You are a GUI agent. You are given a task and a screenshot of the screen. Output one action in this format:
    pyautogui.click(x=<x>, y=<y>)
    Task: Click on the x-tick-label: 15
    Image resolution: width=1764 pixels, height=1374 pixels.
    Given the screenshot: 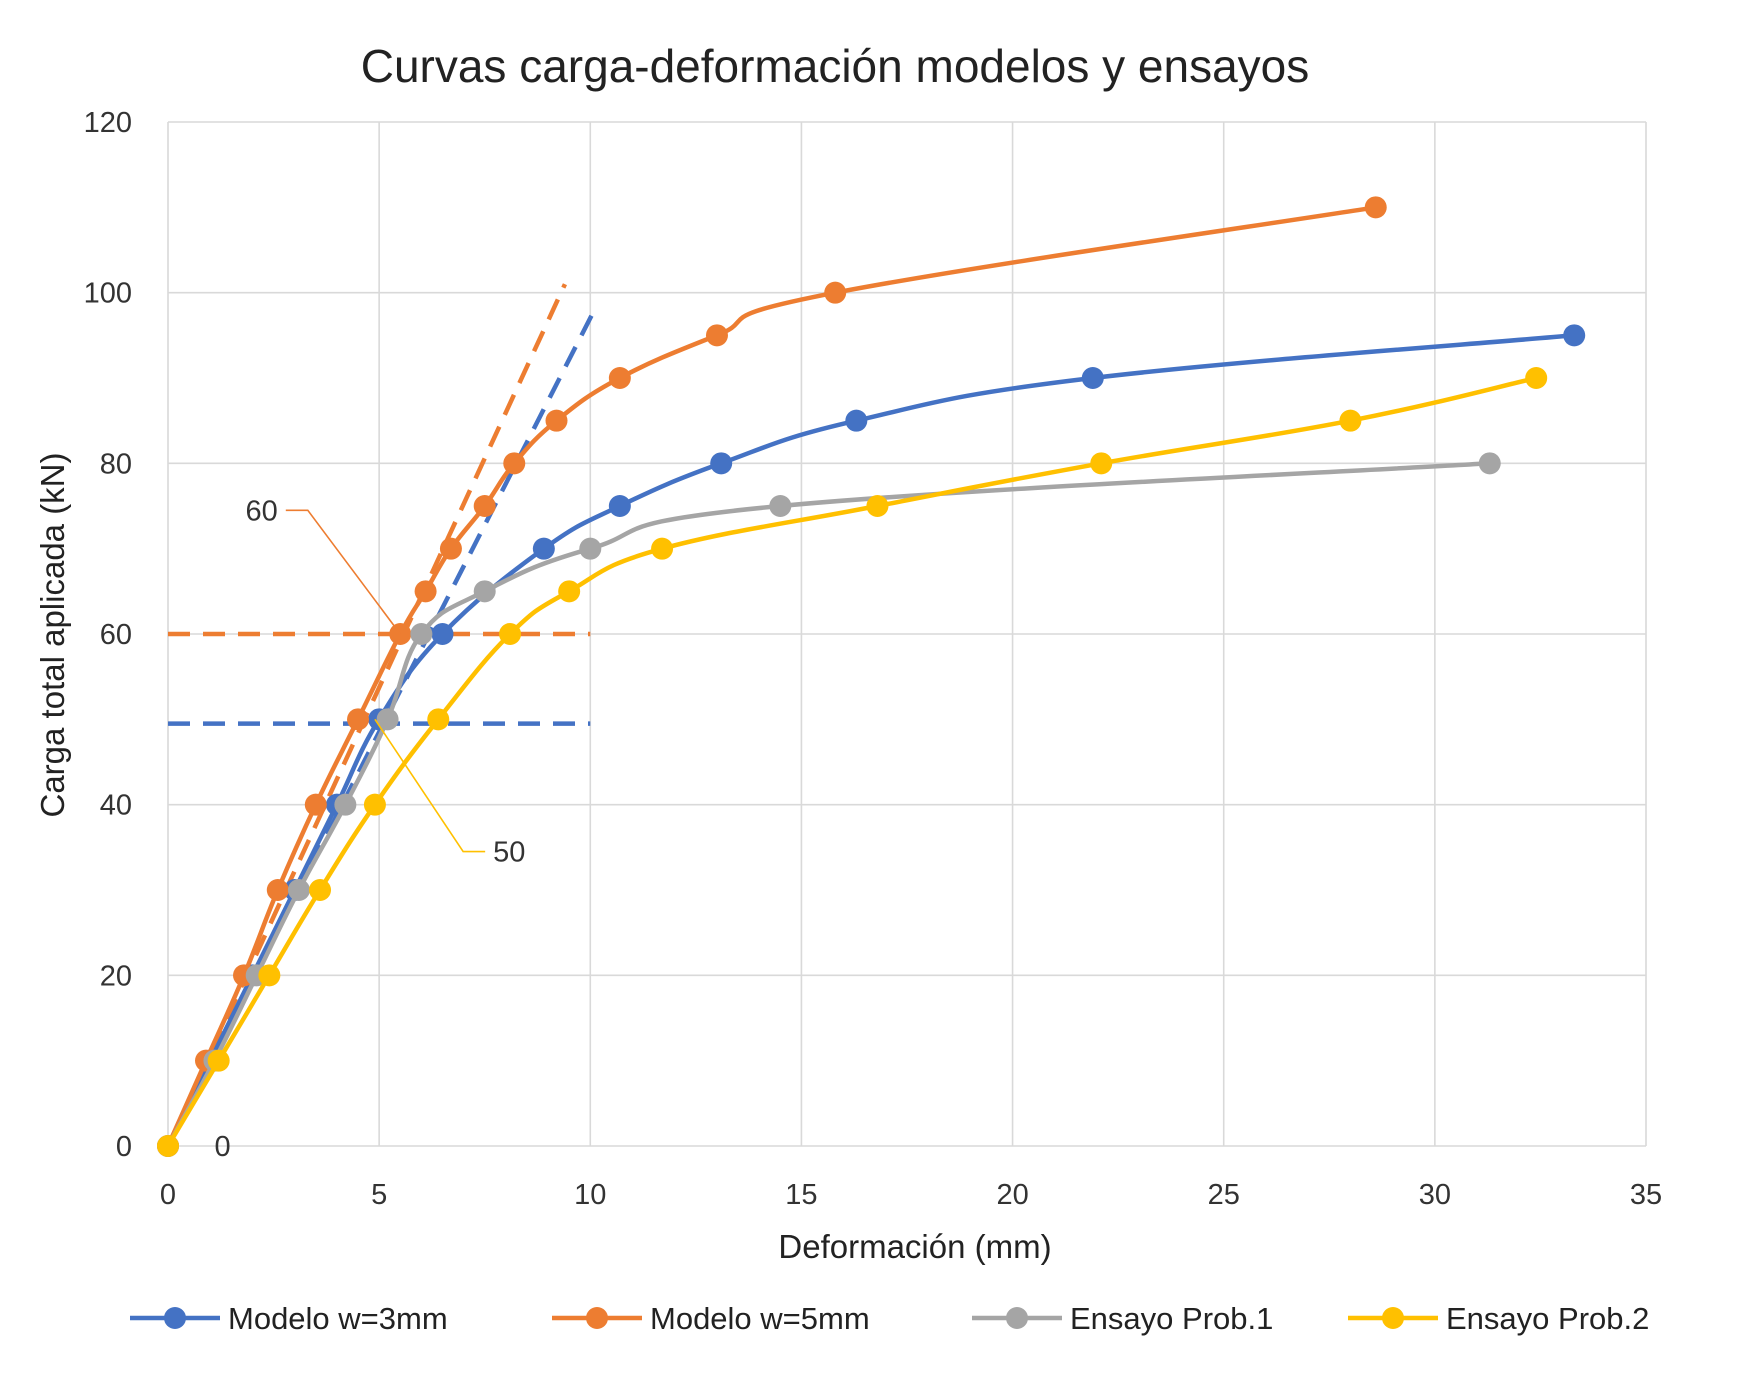 What is the action you would take?
    pyautogui.click(x=801, y=1195)
    